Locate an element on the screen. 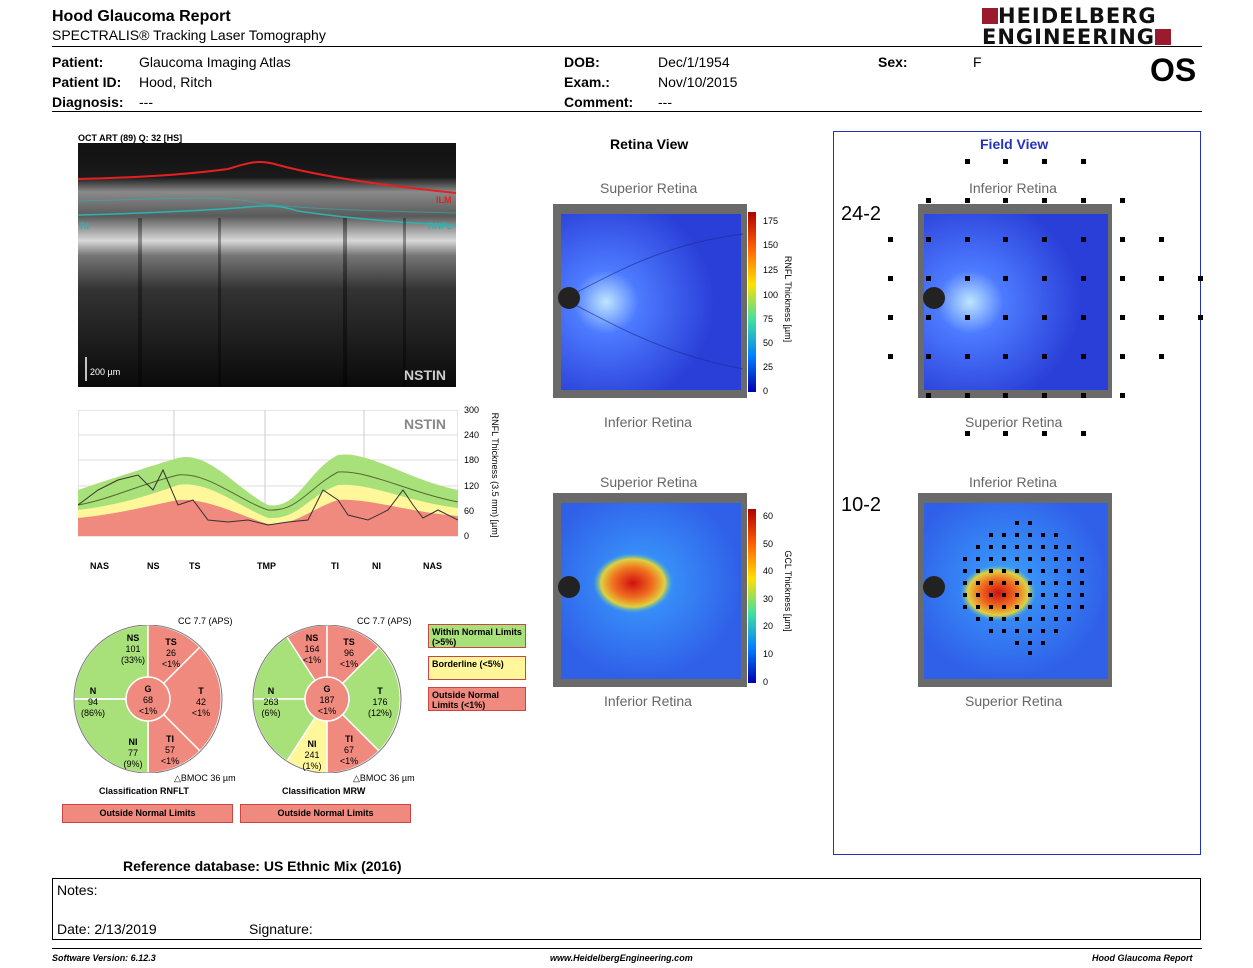 This screenshot has width=1253, height=968. footer-divider is located at coordinates (627, 948).